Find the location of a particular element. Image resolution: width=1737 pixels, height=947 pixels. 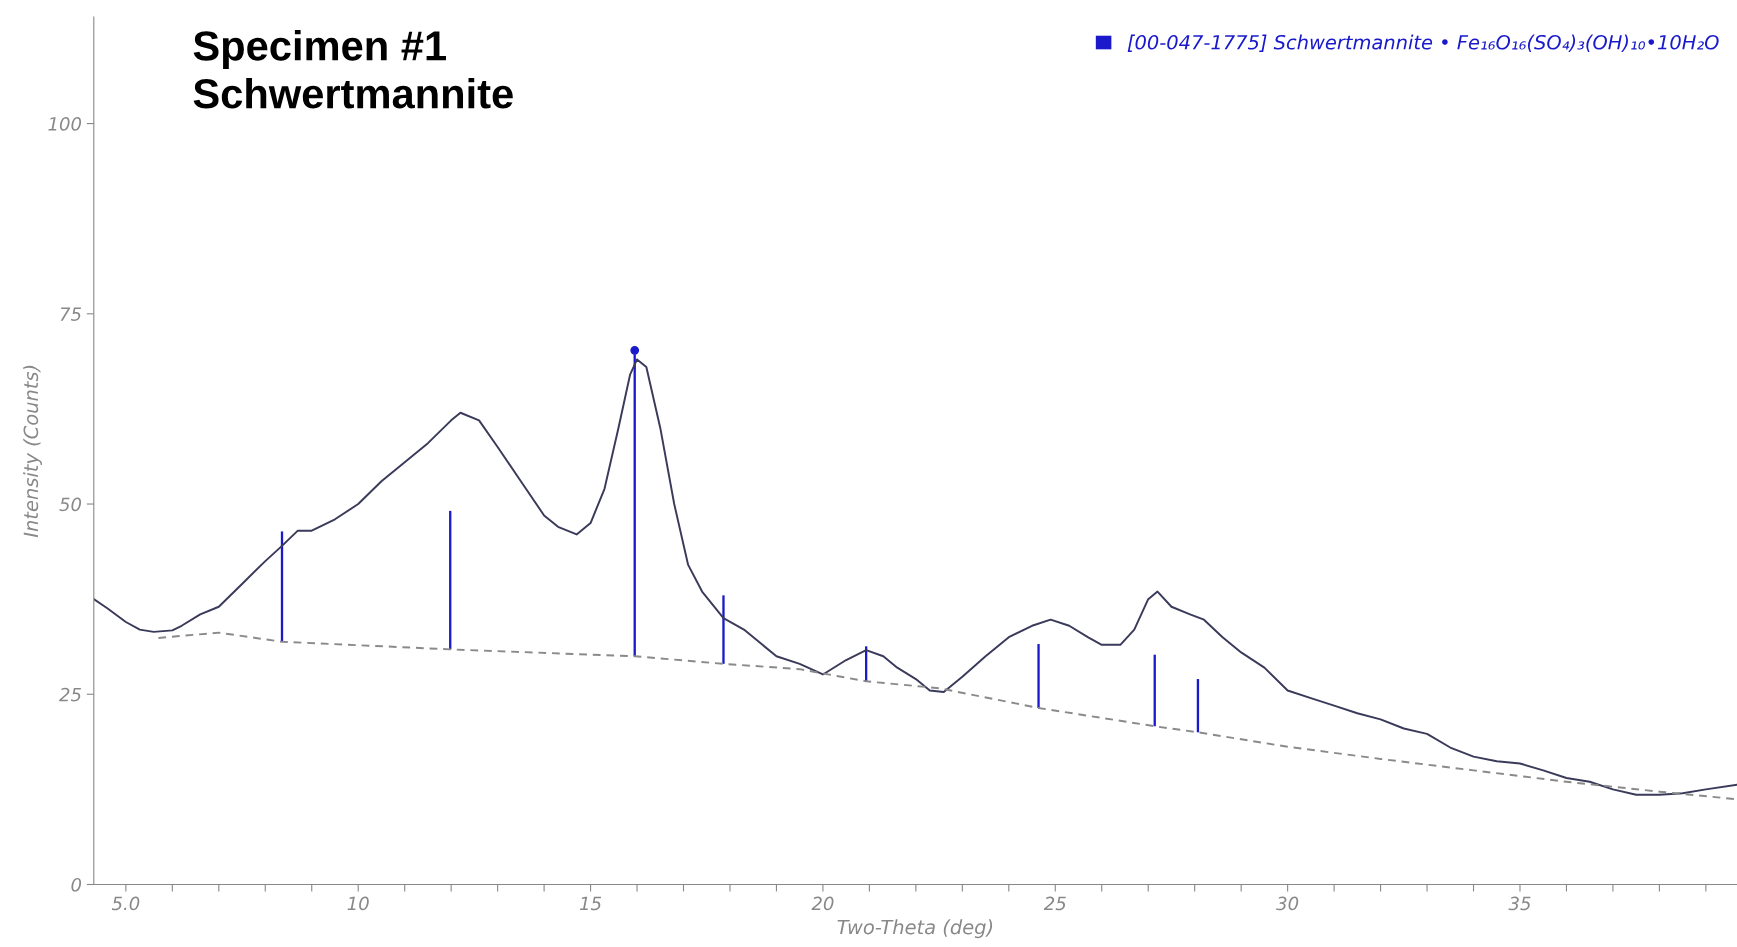

y-tick-label: 50 is located at coordinates (70, 504).